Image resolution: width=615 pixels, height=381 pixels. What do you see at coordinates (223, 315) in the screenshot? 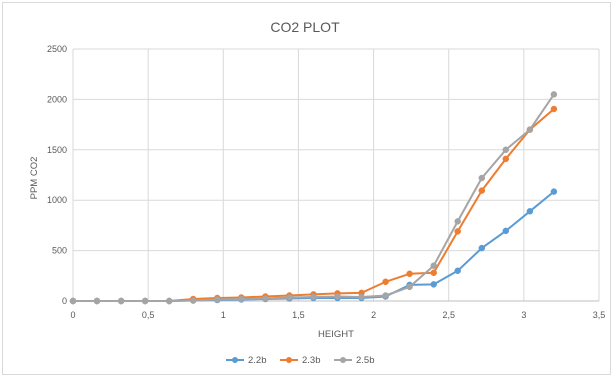
I see `x-tick-label: 1` at bounding box center [223, 315].